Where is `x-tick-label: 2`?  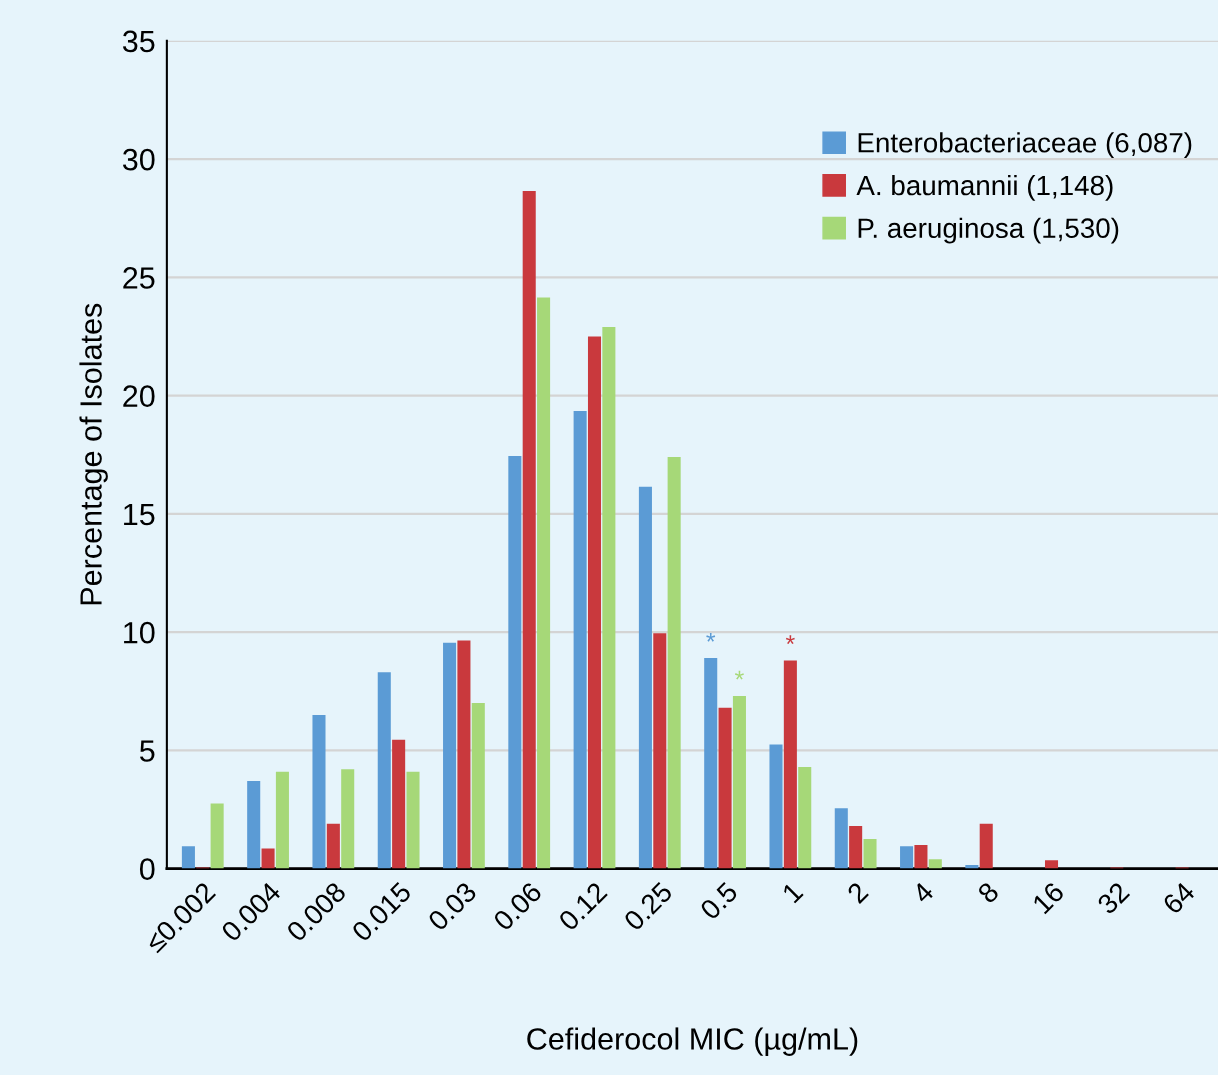
x-tick-label: 2 is located at coordinates (857, 892).